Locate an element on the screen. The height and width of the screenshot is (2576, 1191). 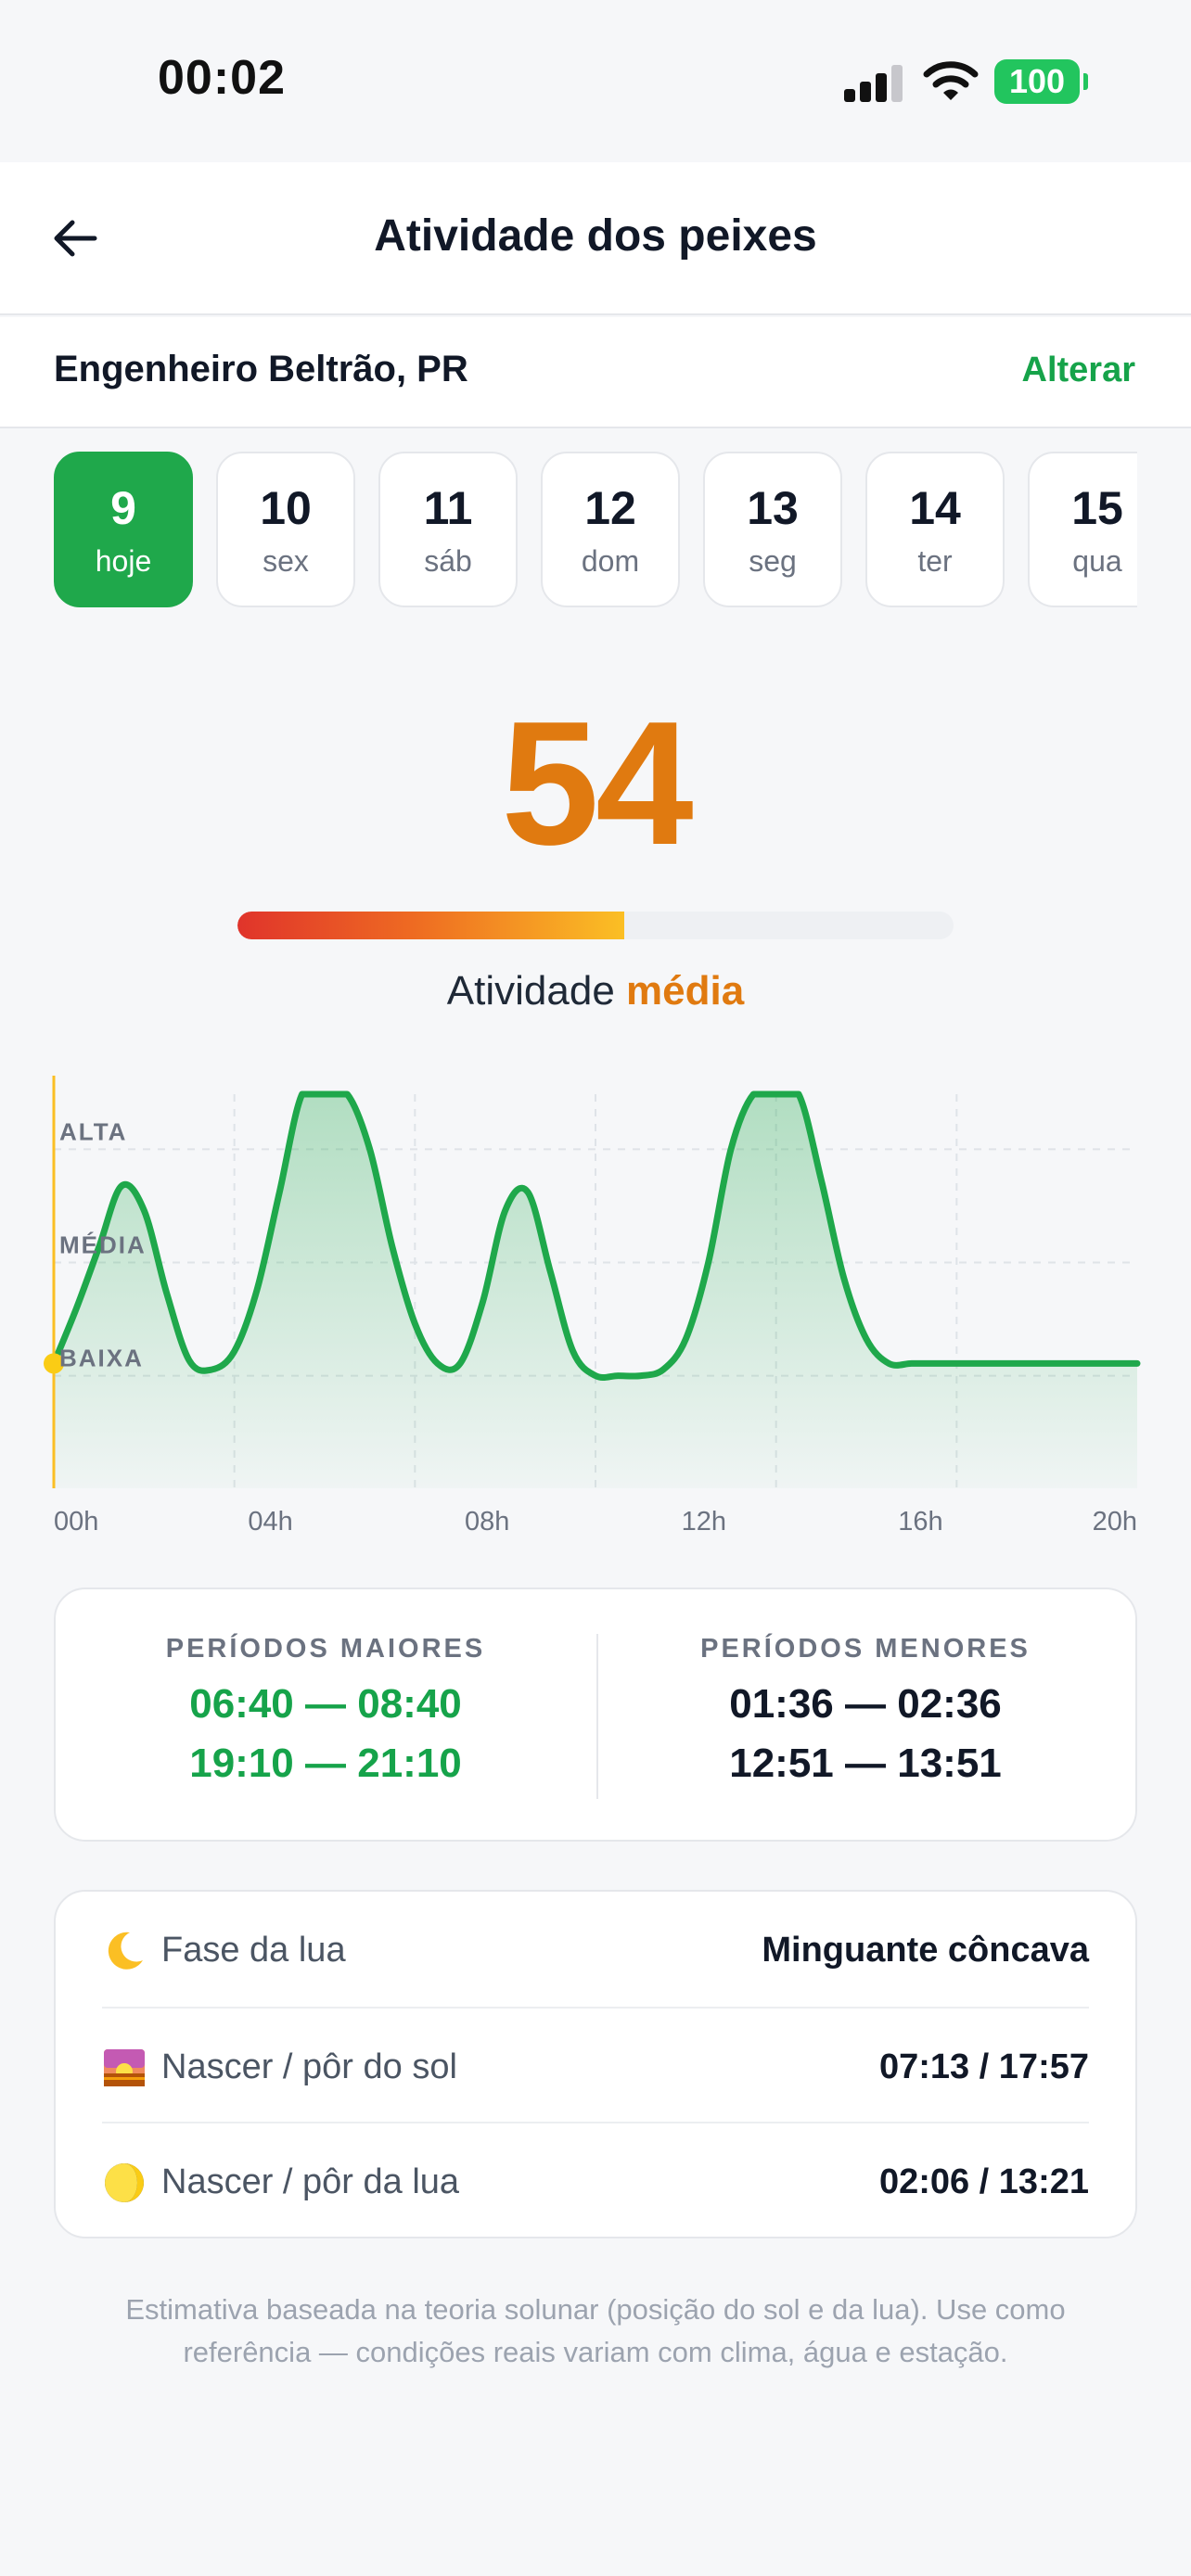
activity-area is located at coordinates (595, 1291).